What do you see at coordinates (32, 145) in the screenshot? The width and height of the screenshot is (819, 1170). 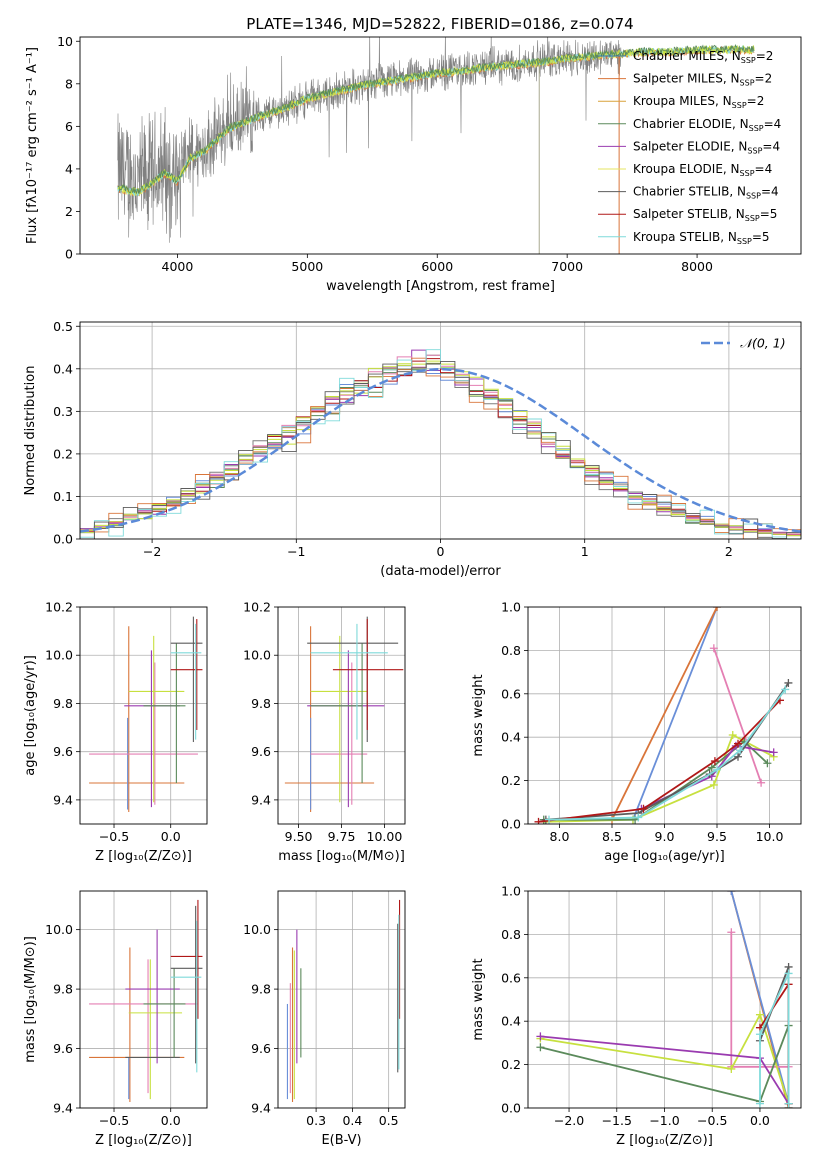 I see `y-axis-label: Flux [fλ10⁻¹⁷ erg cm⁻² s⁻¹ A⁻¹]` at bounding box center [32, 145].